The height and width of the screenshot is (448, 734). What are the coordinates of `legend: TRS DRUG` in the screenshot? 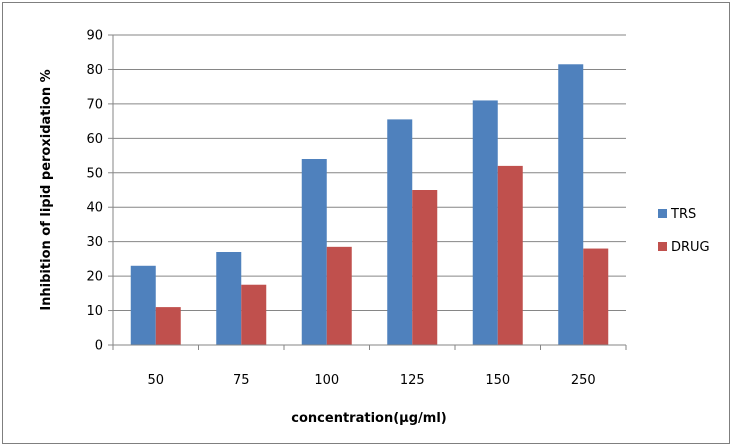 It's located at (684, 231).